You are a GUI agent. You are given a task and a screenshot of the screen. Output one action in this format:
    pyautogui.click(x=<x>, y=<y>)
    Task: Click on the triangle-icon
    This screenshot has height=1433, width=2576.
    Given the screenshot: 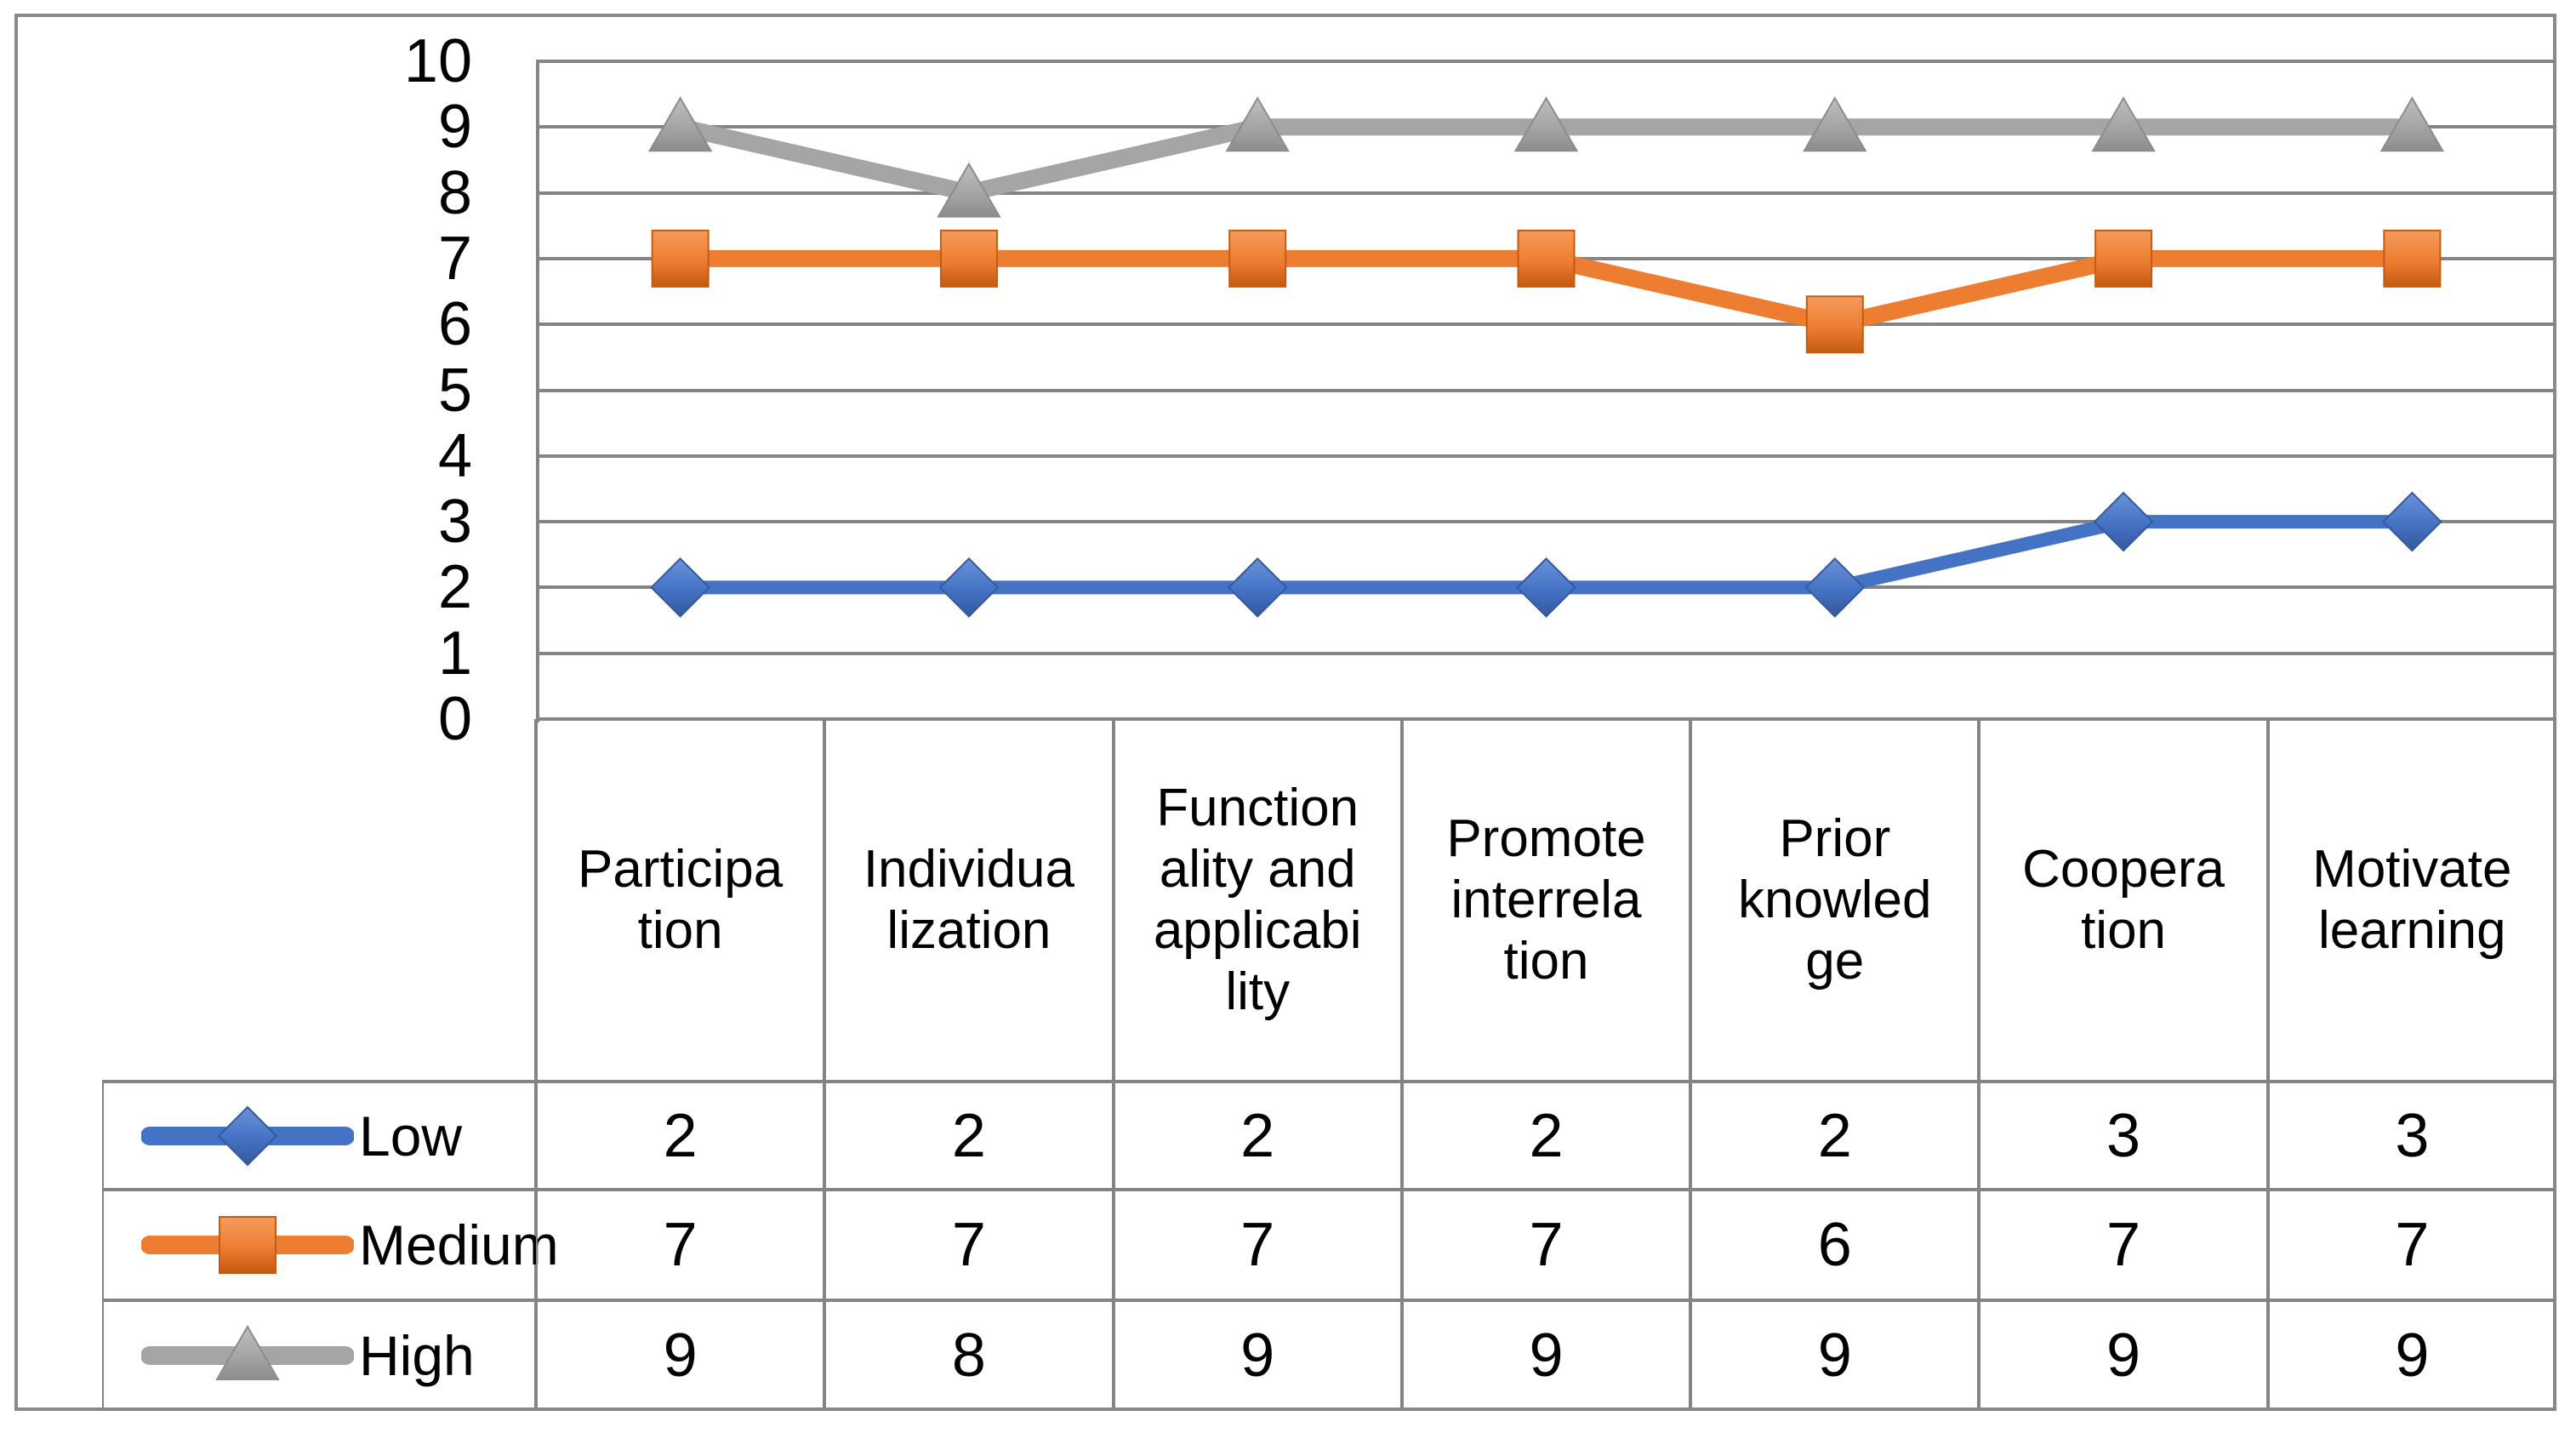 What is the action you would take?
    pyautogui.click(x=247, y=1352)
    